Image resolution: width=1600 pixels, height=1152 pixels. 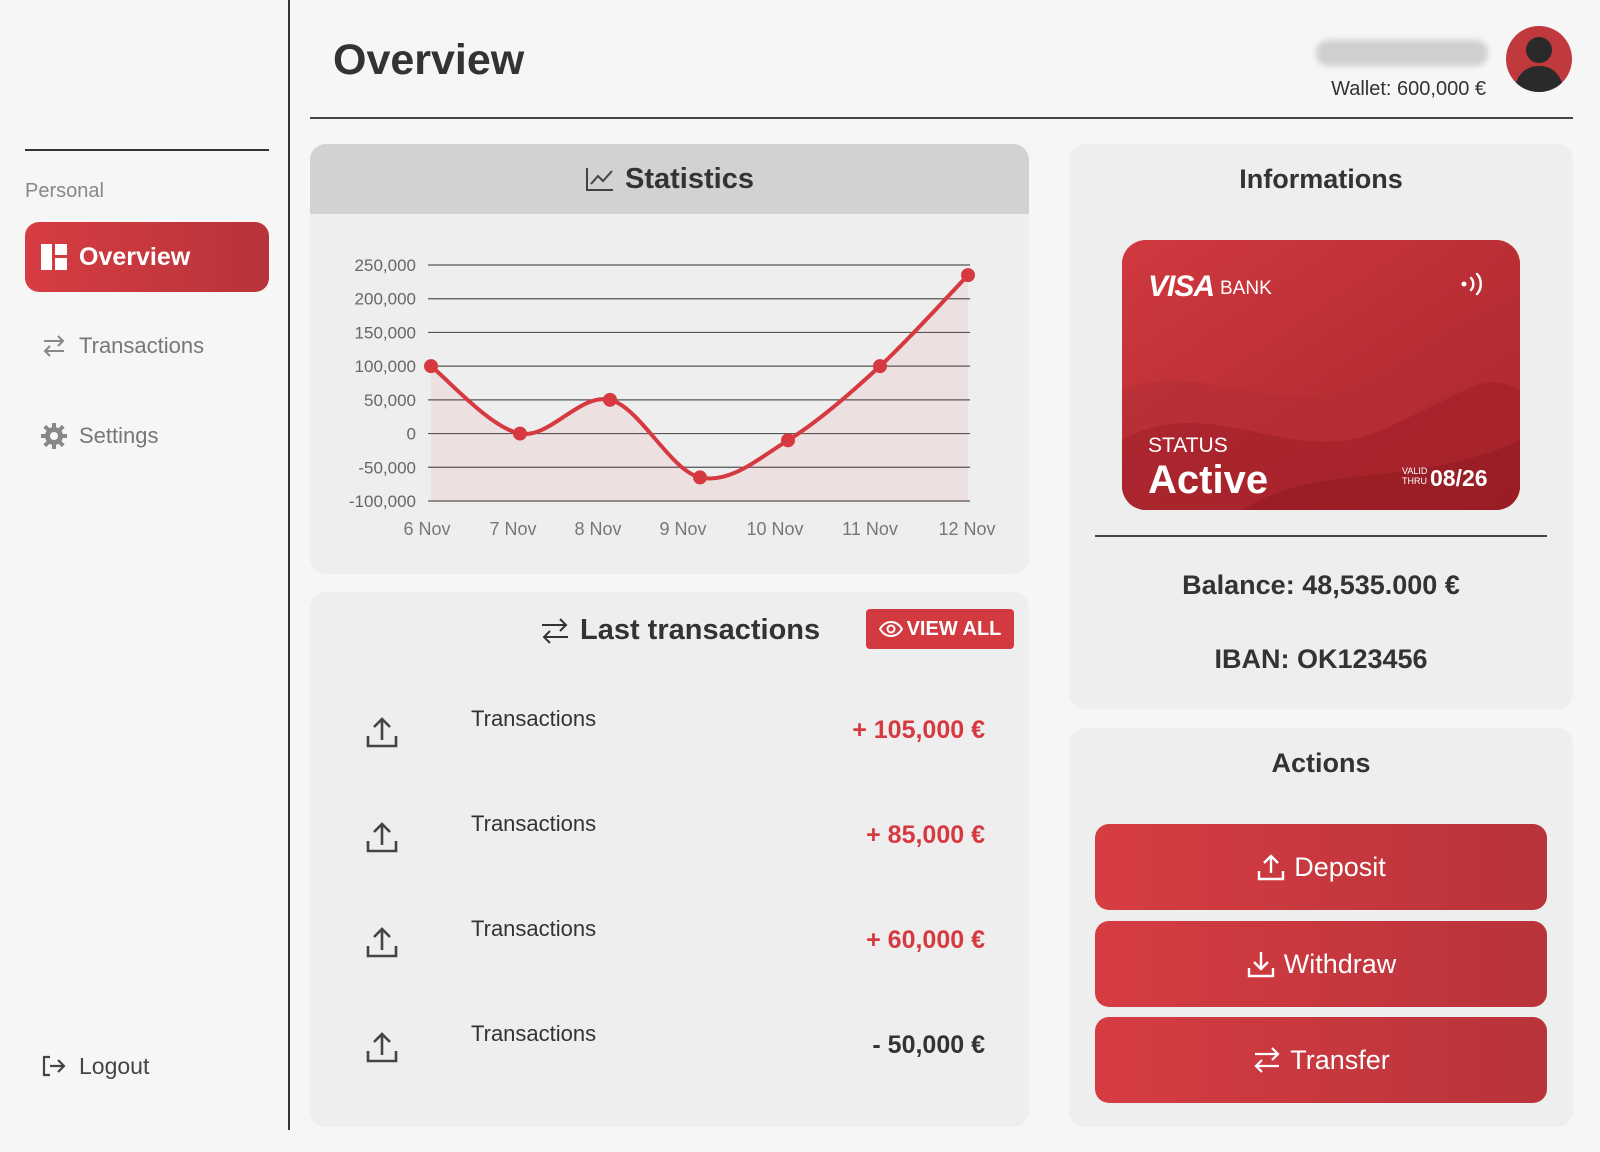 I want to click on x-tick-label: 9 Nov, so click(x=682, y=529).